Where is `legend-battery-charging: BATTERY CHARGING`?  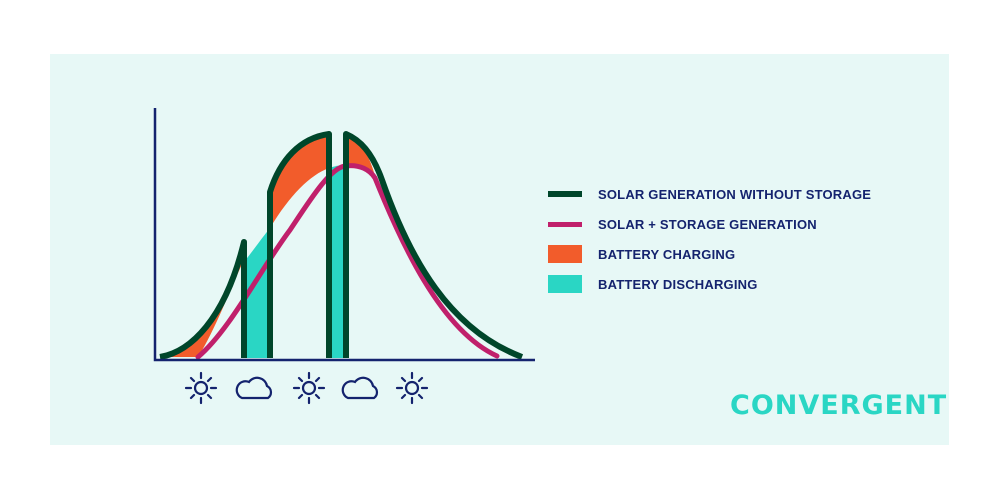 legend-battery-charging: BATTERY CHARGING is located at coordinates (641, 254).